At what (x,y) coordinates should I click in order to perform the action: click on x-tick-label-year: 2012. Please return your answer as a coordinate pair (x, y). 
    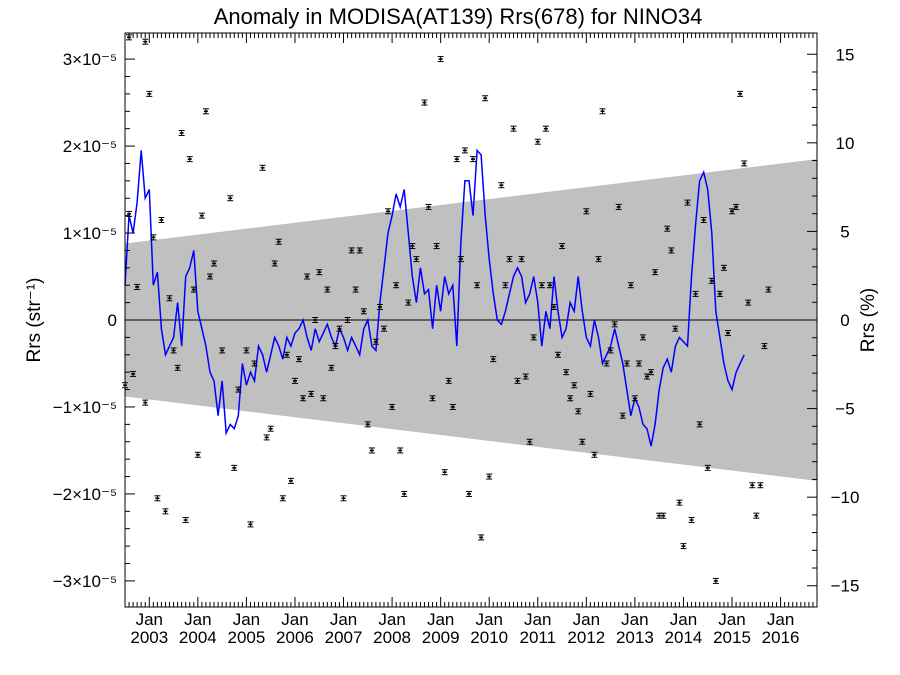
    Looking at the image, I should click on (586, 637).